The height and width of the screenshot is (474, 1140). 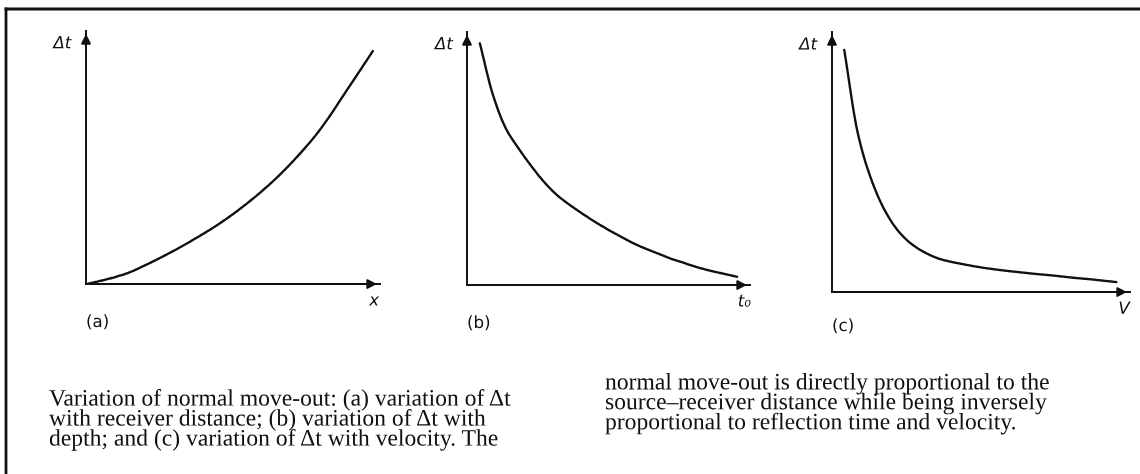 What do you see at coordinates (280, 420) in the screenshot?
I see `text: Variation of normal move-out: (a) variation of Δt with receiver distance; (b) variation of Δt with depth; and (c) variation of Δt with velocity. The` at bounding box center [280, 420].